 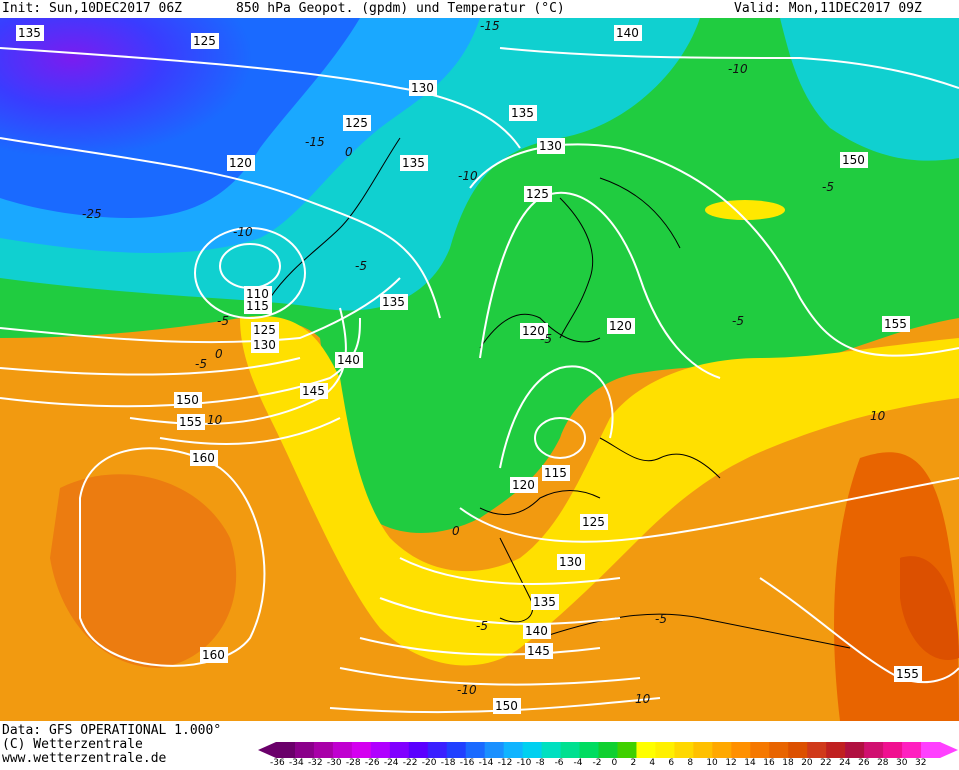 I want to click on yellow-patch, so click(x=745, y=210).